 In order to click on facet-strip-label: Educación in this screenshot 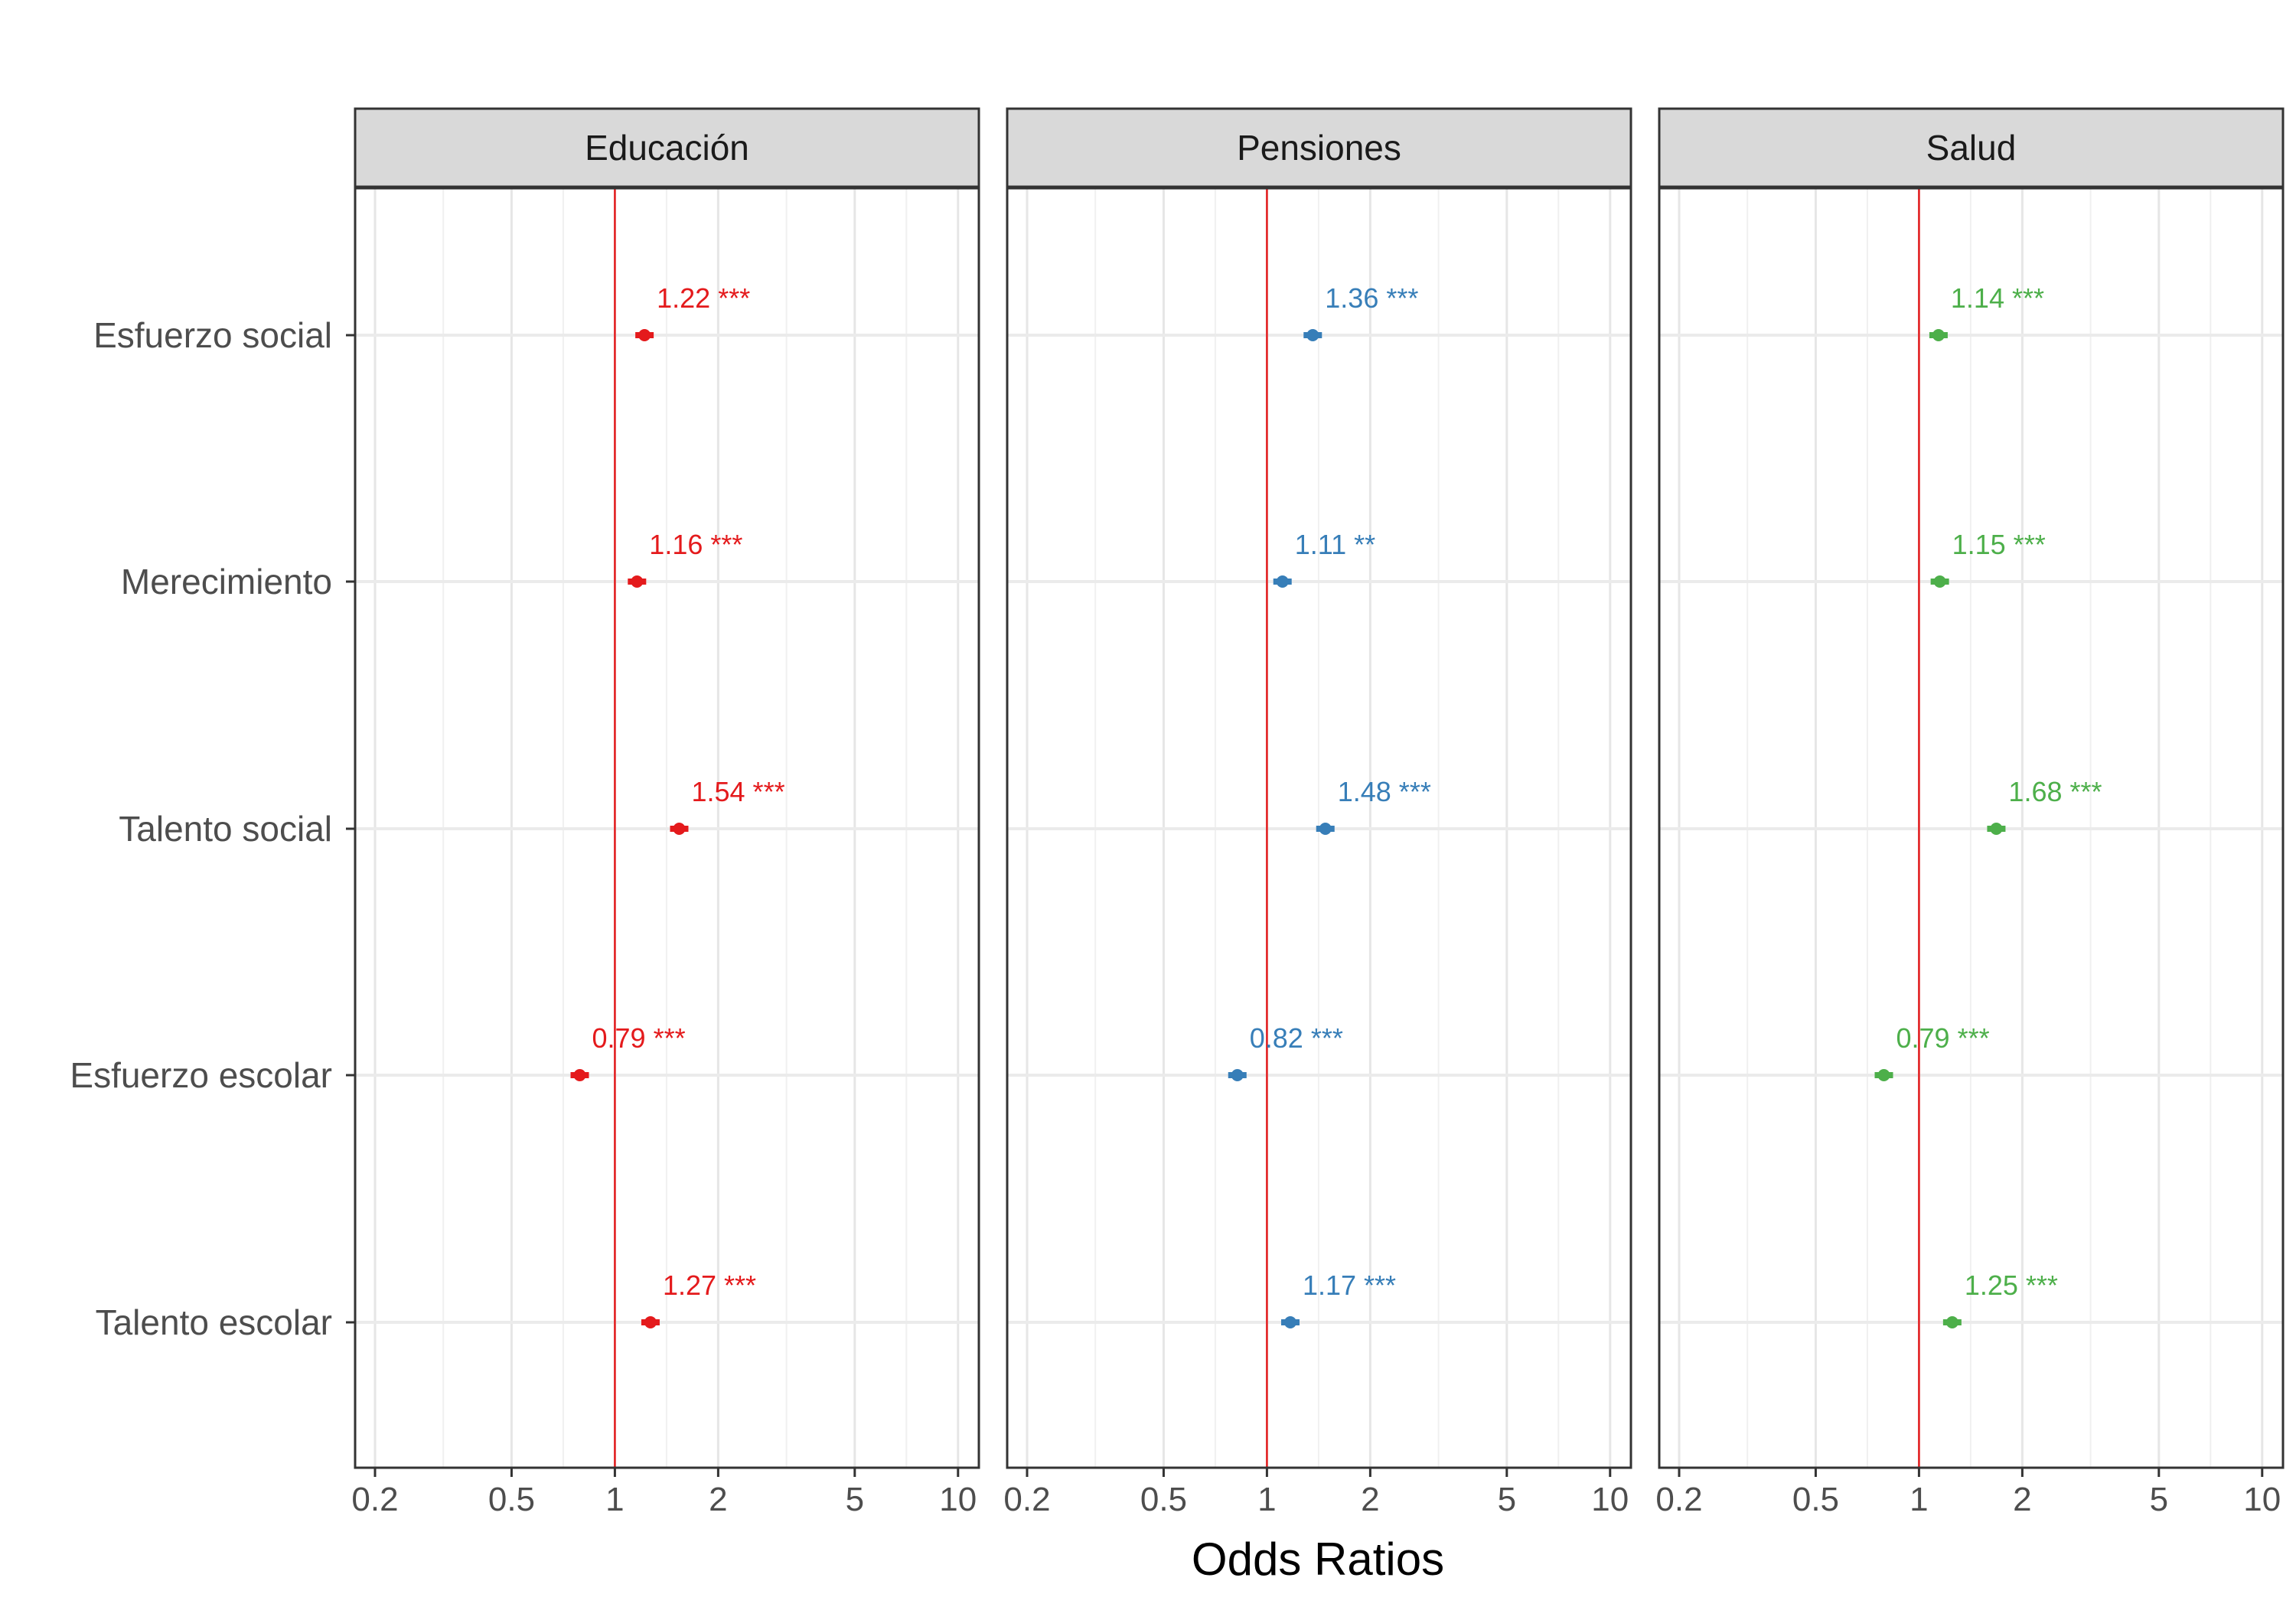, I will do `click(667, 148)`.